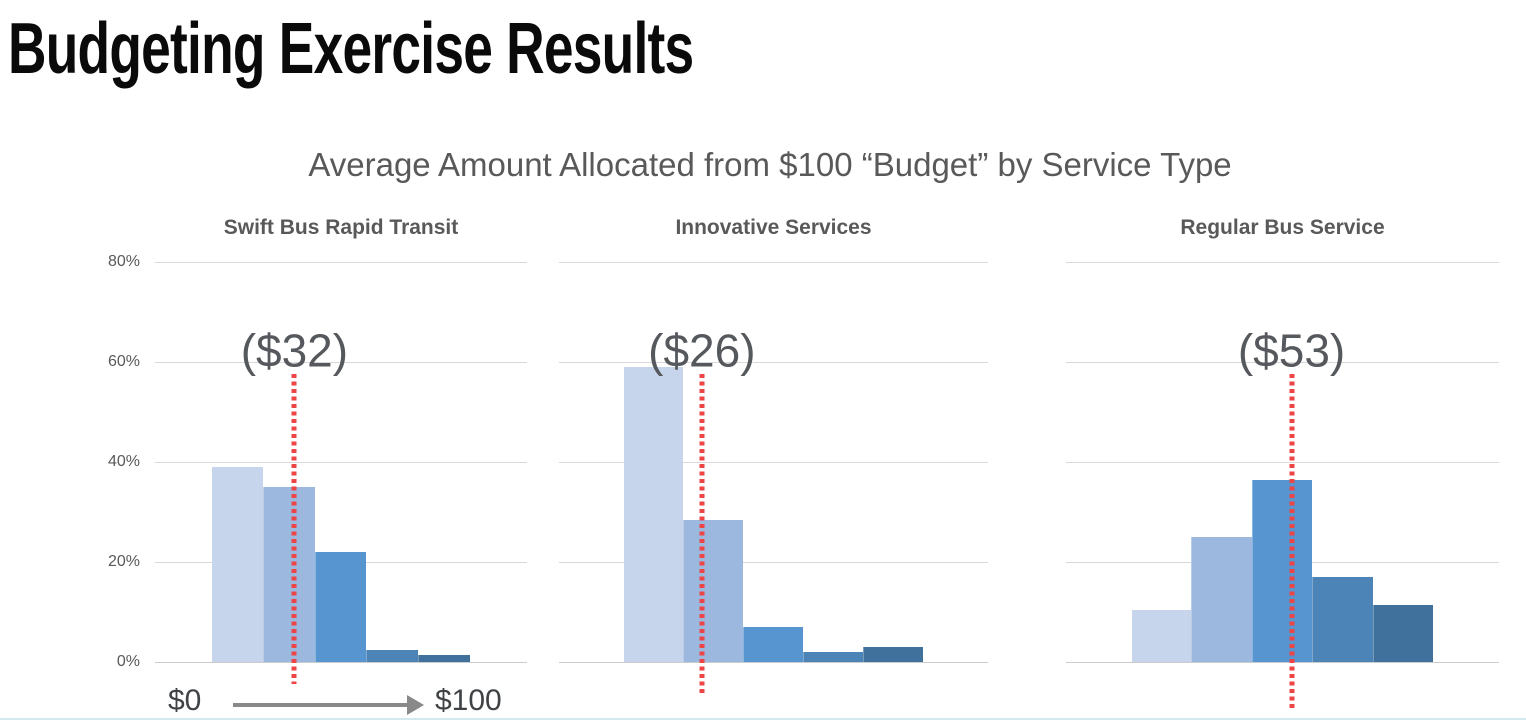  I want to click on x-axis-arrow-head-icon, so click(415, 705).